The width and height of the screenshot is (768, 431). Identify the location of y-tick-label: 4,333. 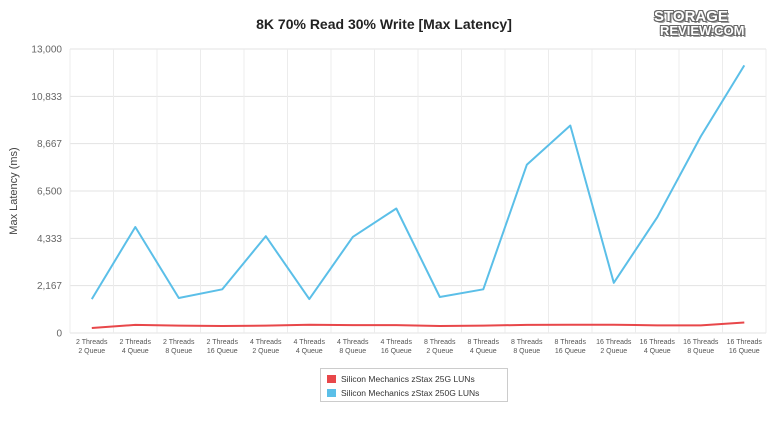
(49, 239).